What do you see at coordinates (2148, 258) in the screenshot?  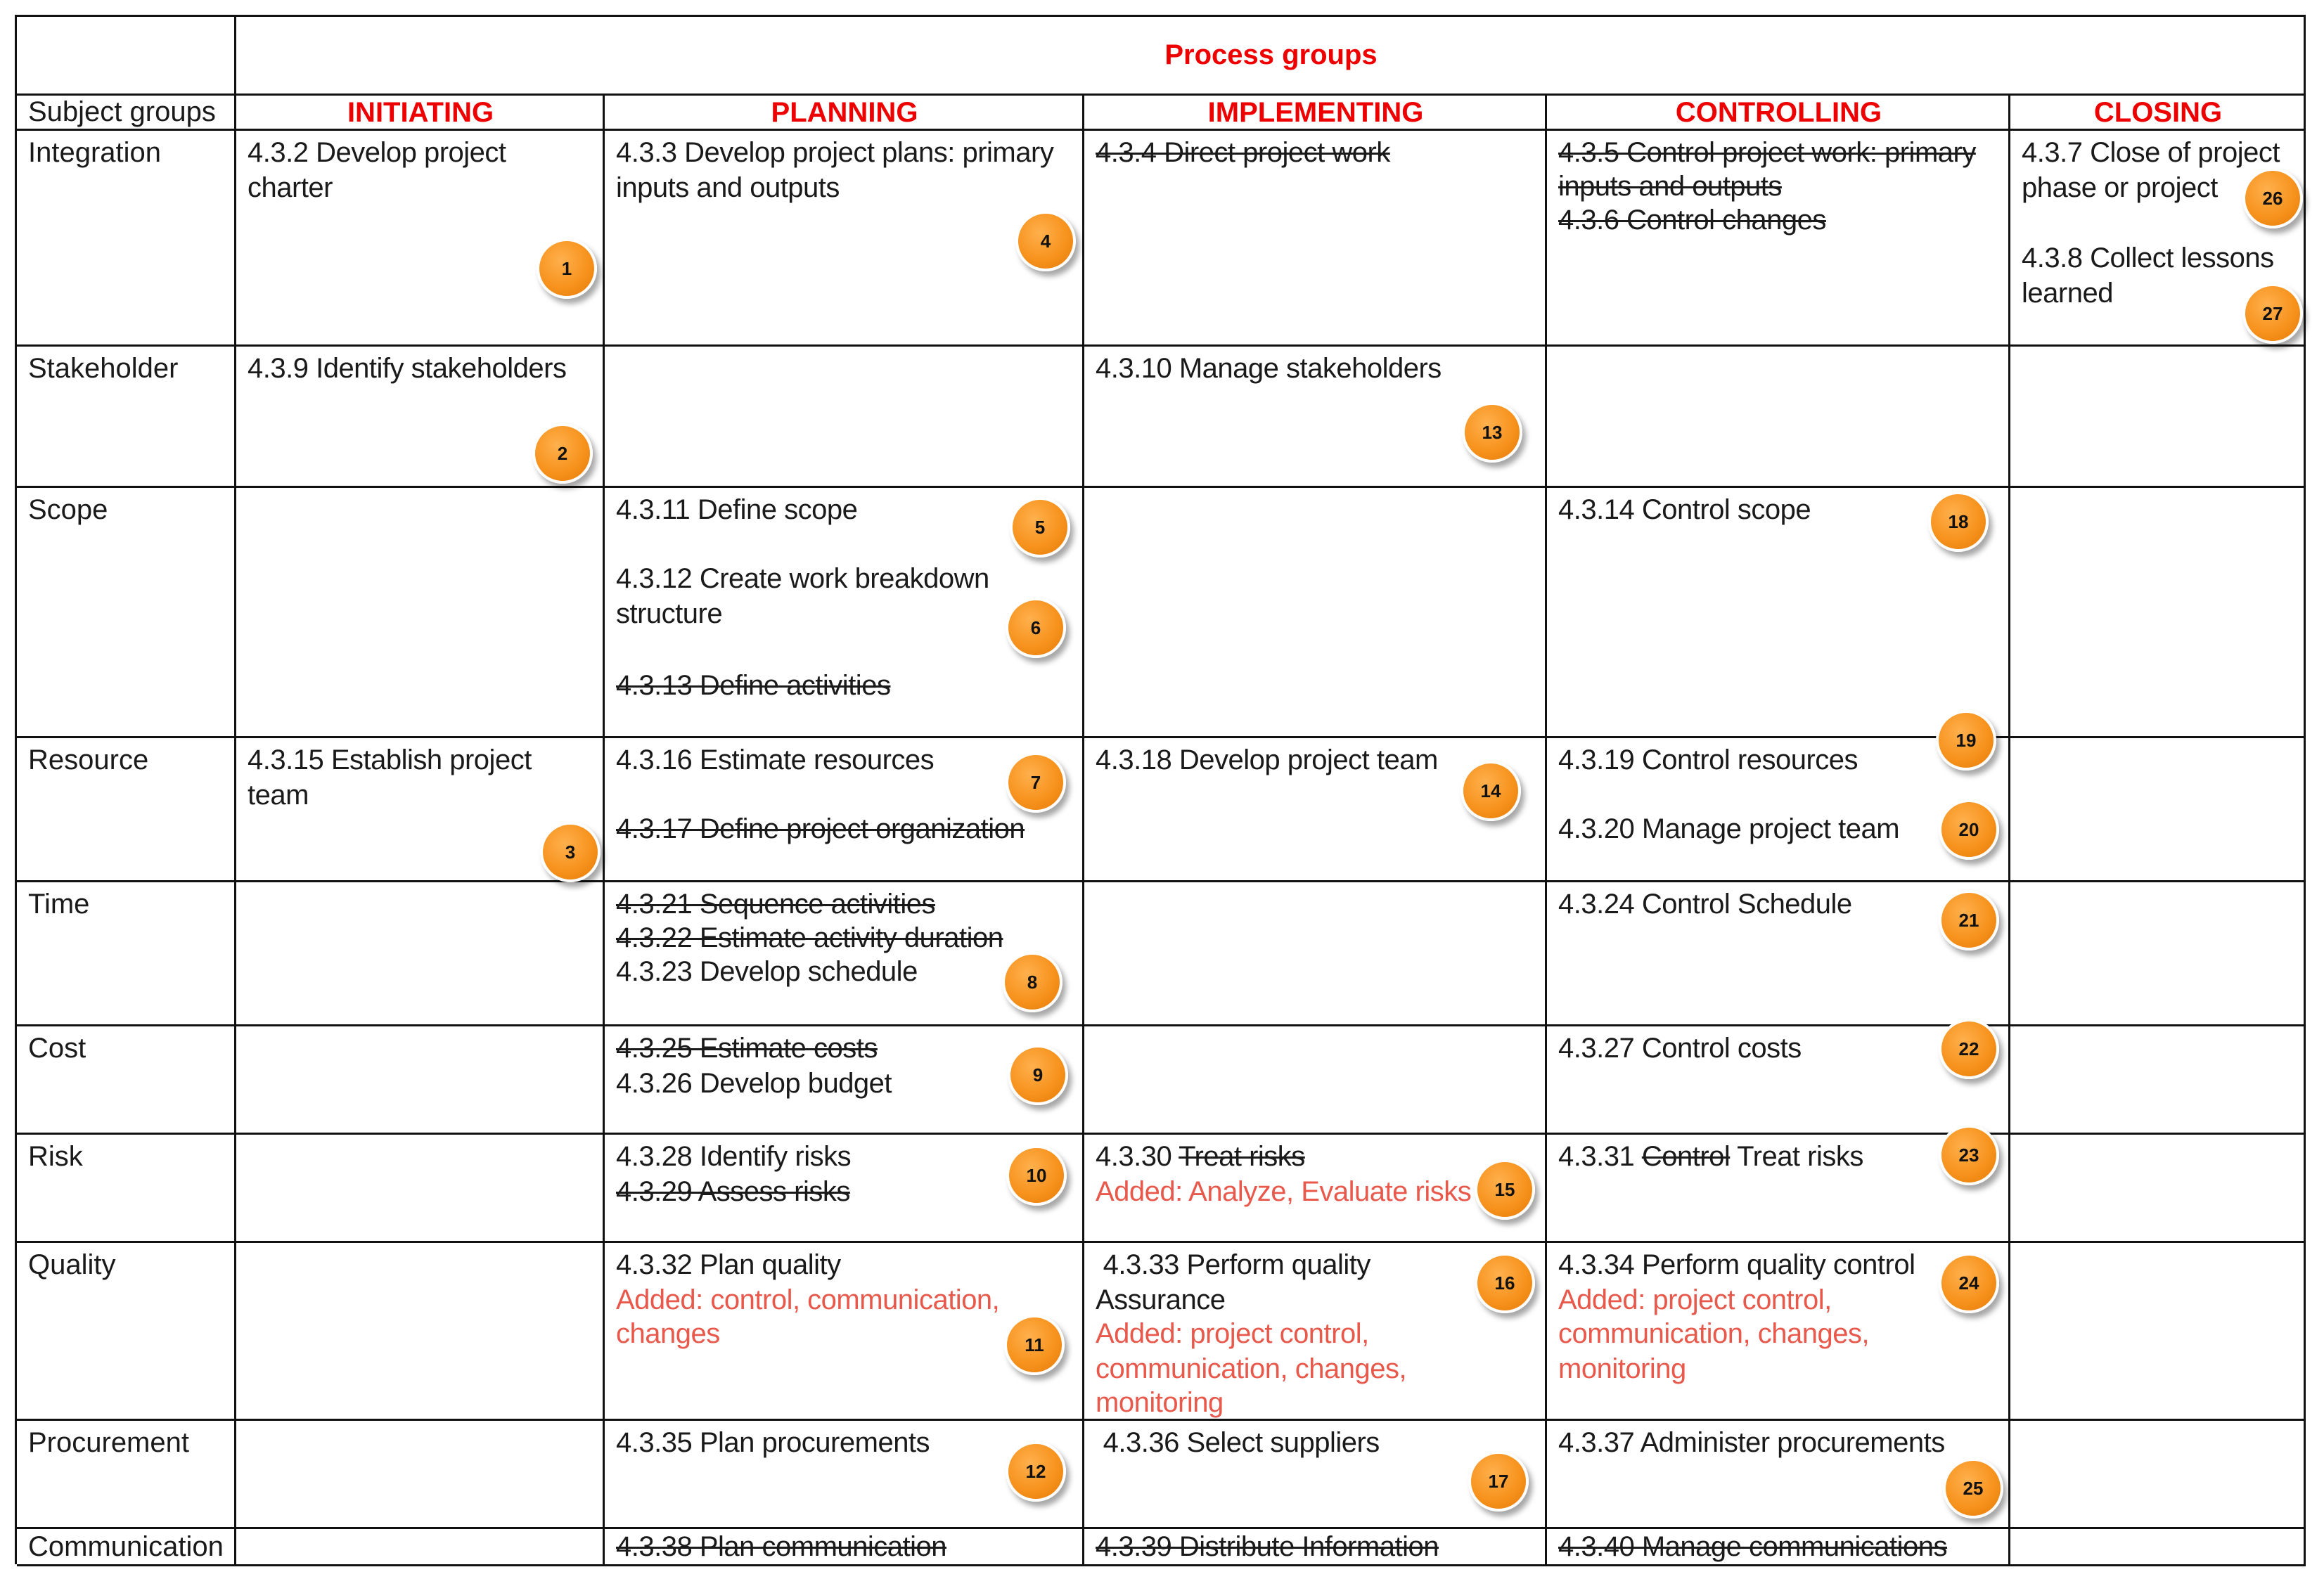 I see `process-item: 4.3.8 Collect lessons` at bounding box center [2148, 258].